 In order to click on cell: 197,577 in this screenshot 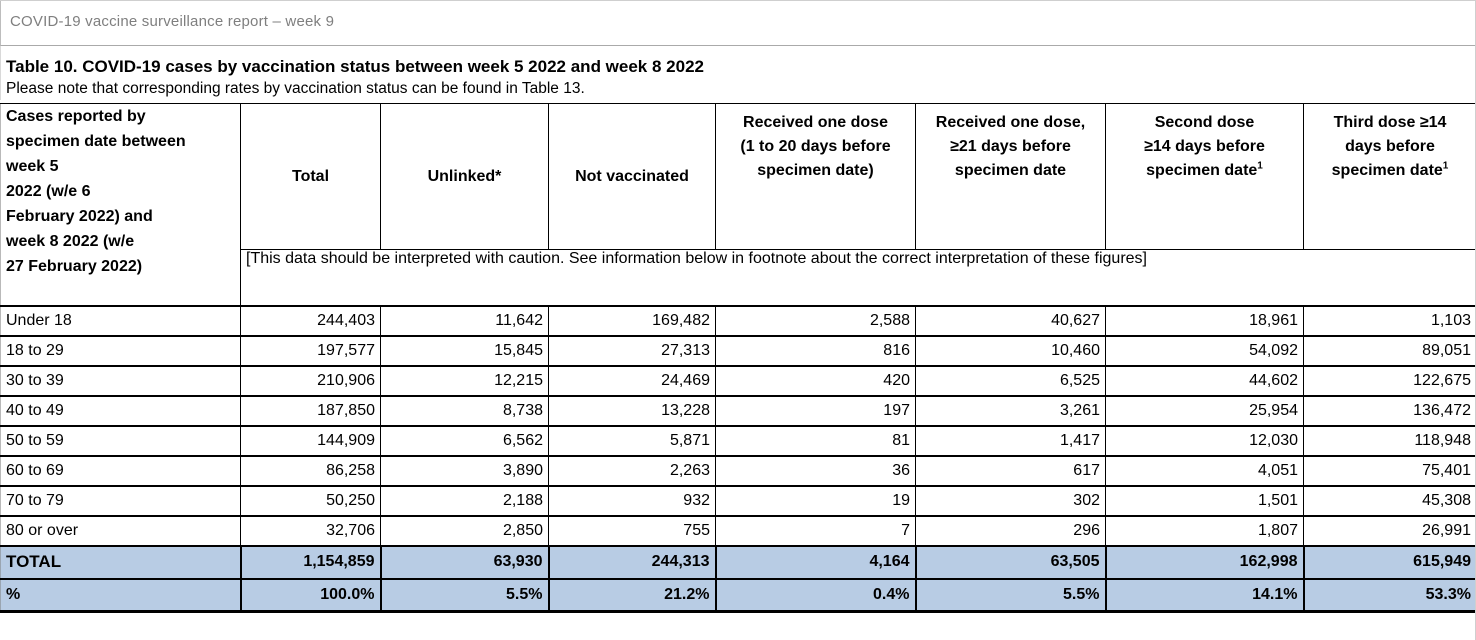, I will do `click(310, 350)`.